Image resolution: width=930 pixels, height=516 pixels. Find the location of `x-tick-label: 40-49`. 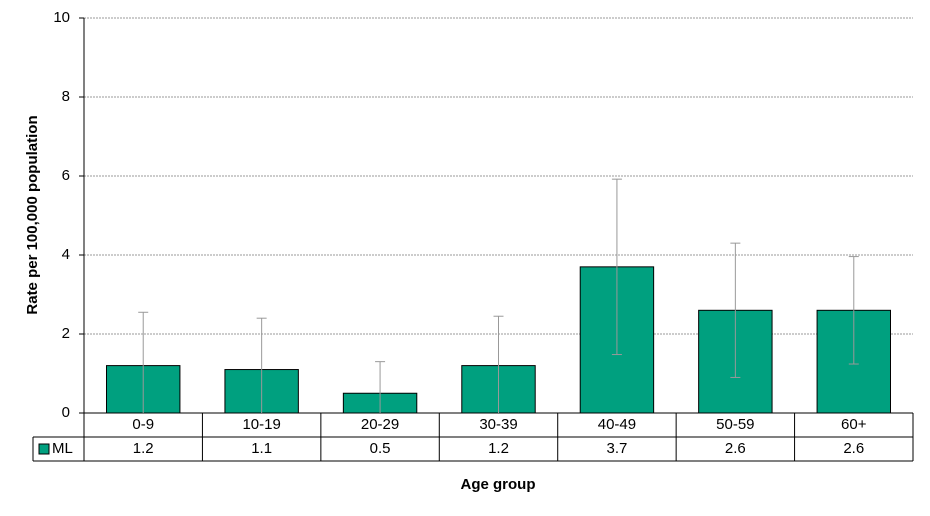

x-tick-label: 40-49 is located at coordinates (617, 424).